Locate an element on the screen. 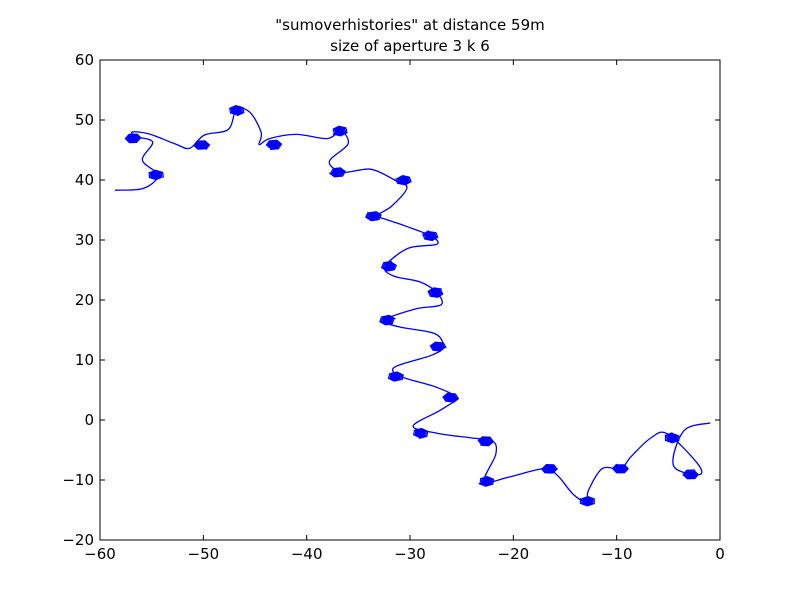  x-tick-label: −20 is located at coordinates (514, 554).